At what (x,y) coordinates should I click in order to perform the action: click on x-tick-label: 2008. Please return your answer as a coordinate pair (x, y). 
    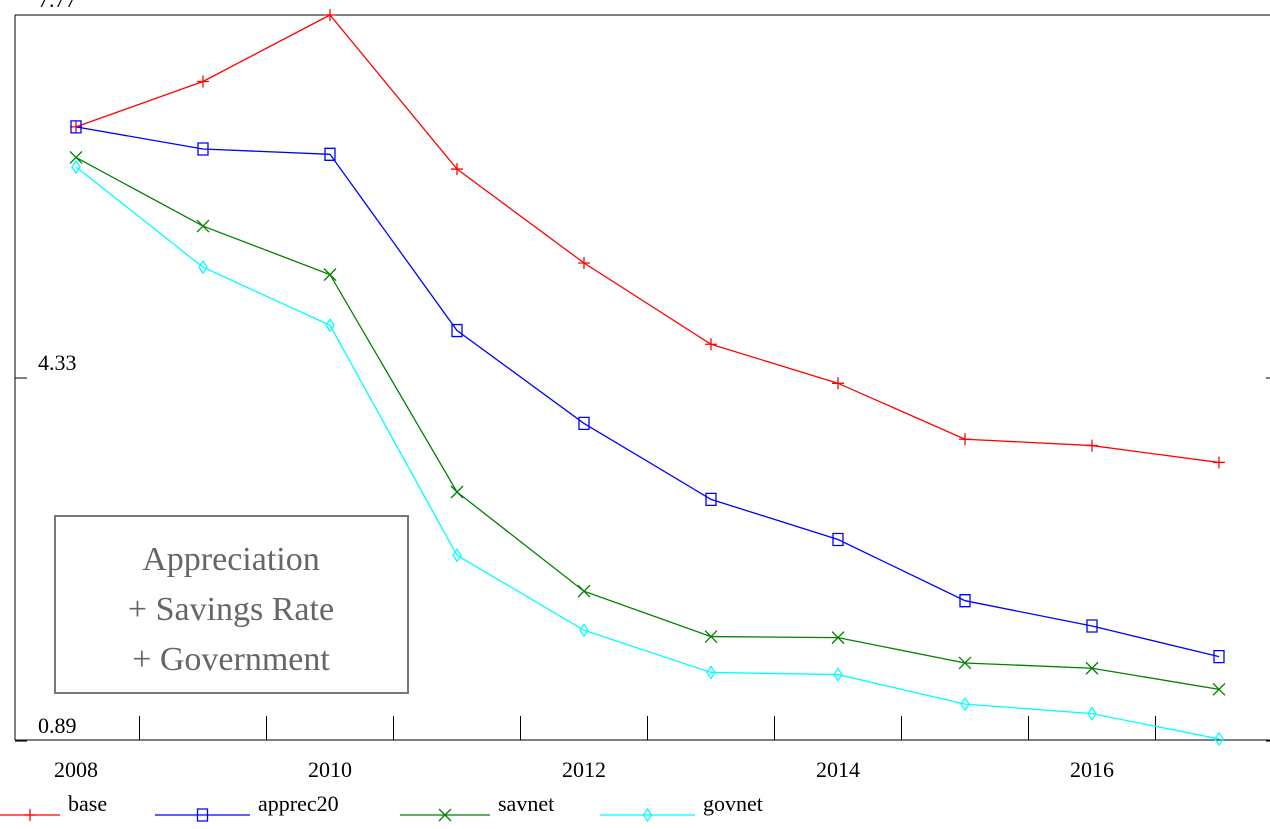
    Looking at the image, I should click on (76, 769).